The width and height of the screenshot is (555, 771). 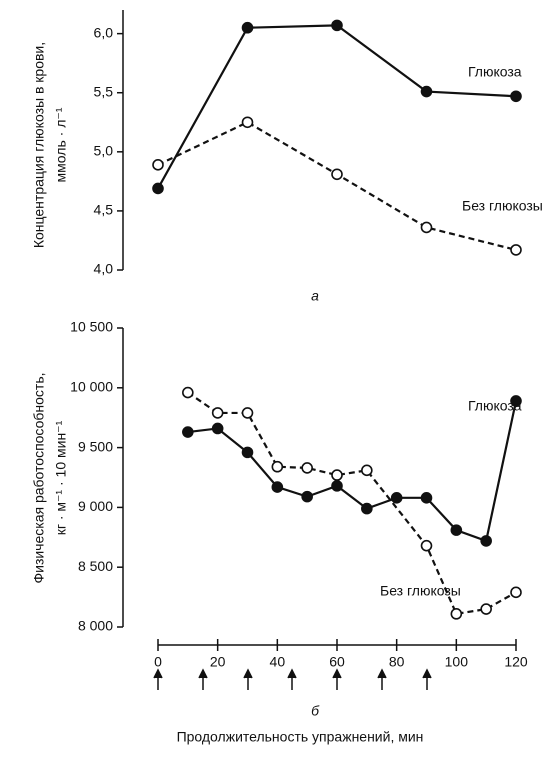 What do you see at coordinates (218, 662) in the screenshot?
I see `x-tick-label: 20` at bounding box center [218, 662].